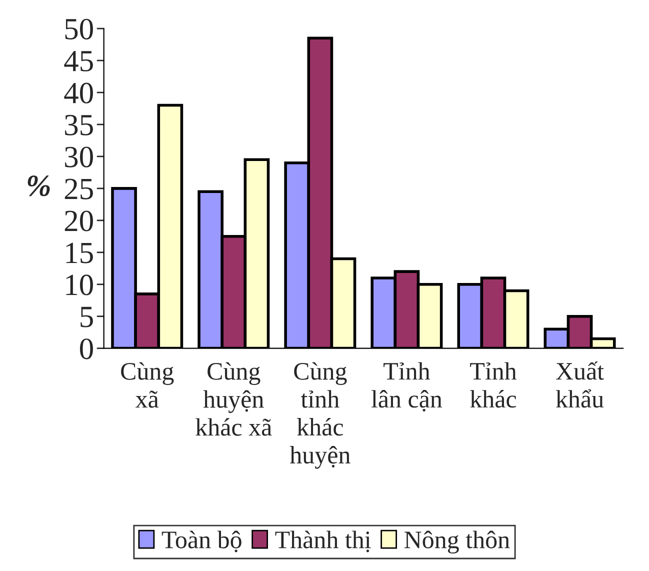  I want to click on y-tick-label: 45, so click(78, 61).